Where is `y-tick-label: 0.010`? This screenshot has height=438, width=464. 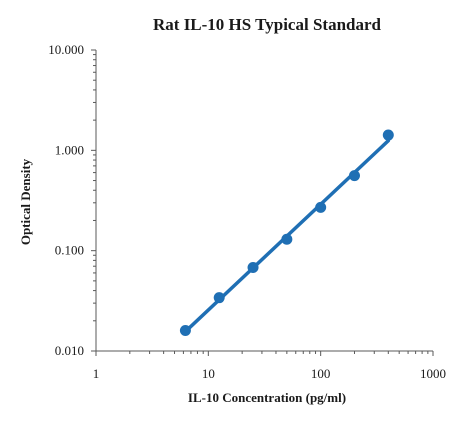 y-tick-label: 0.010 is located at coordinates (69, 350).